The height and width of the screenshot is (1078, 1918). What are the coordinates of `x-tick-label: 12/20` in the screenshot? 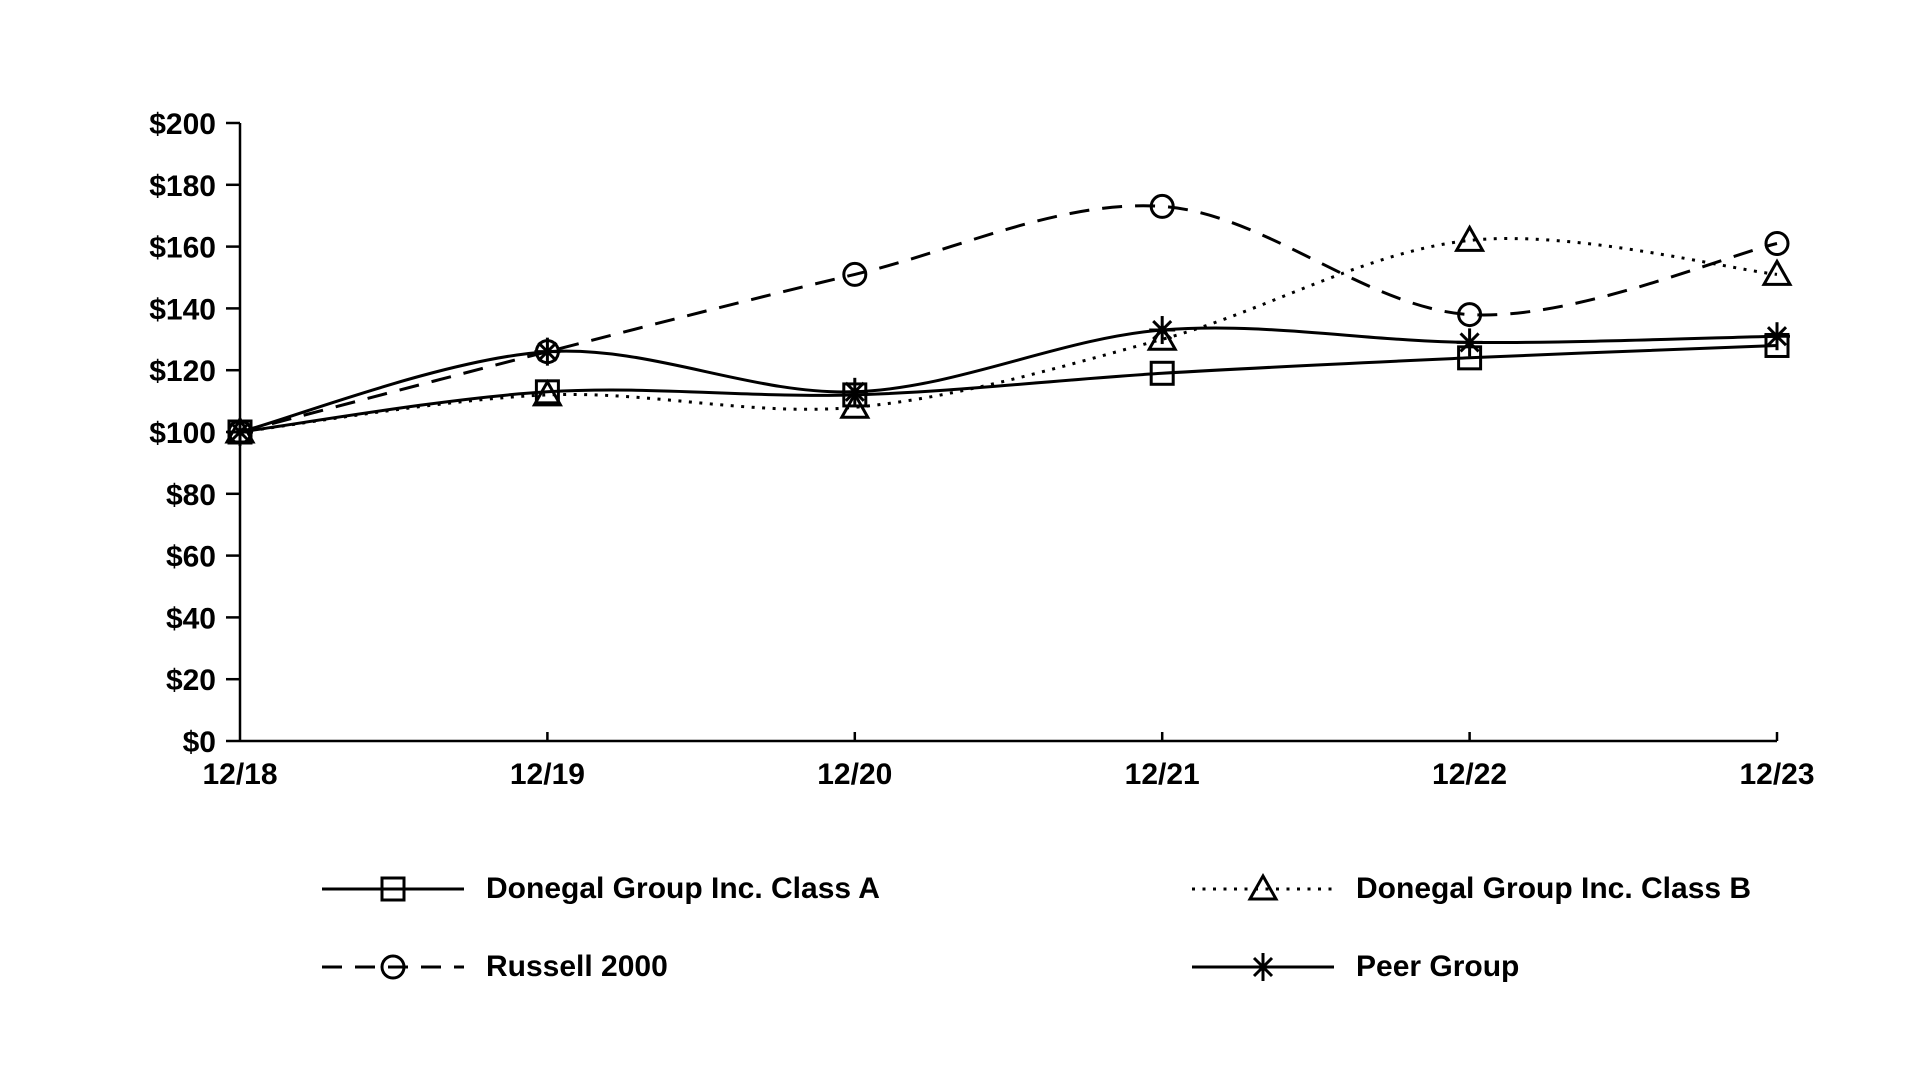 It's located at (854, 774).